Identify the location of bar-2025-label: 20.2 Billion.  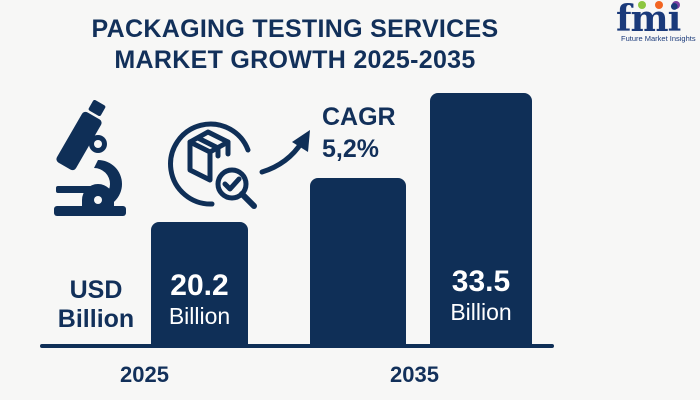
(199, 300).